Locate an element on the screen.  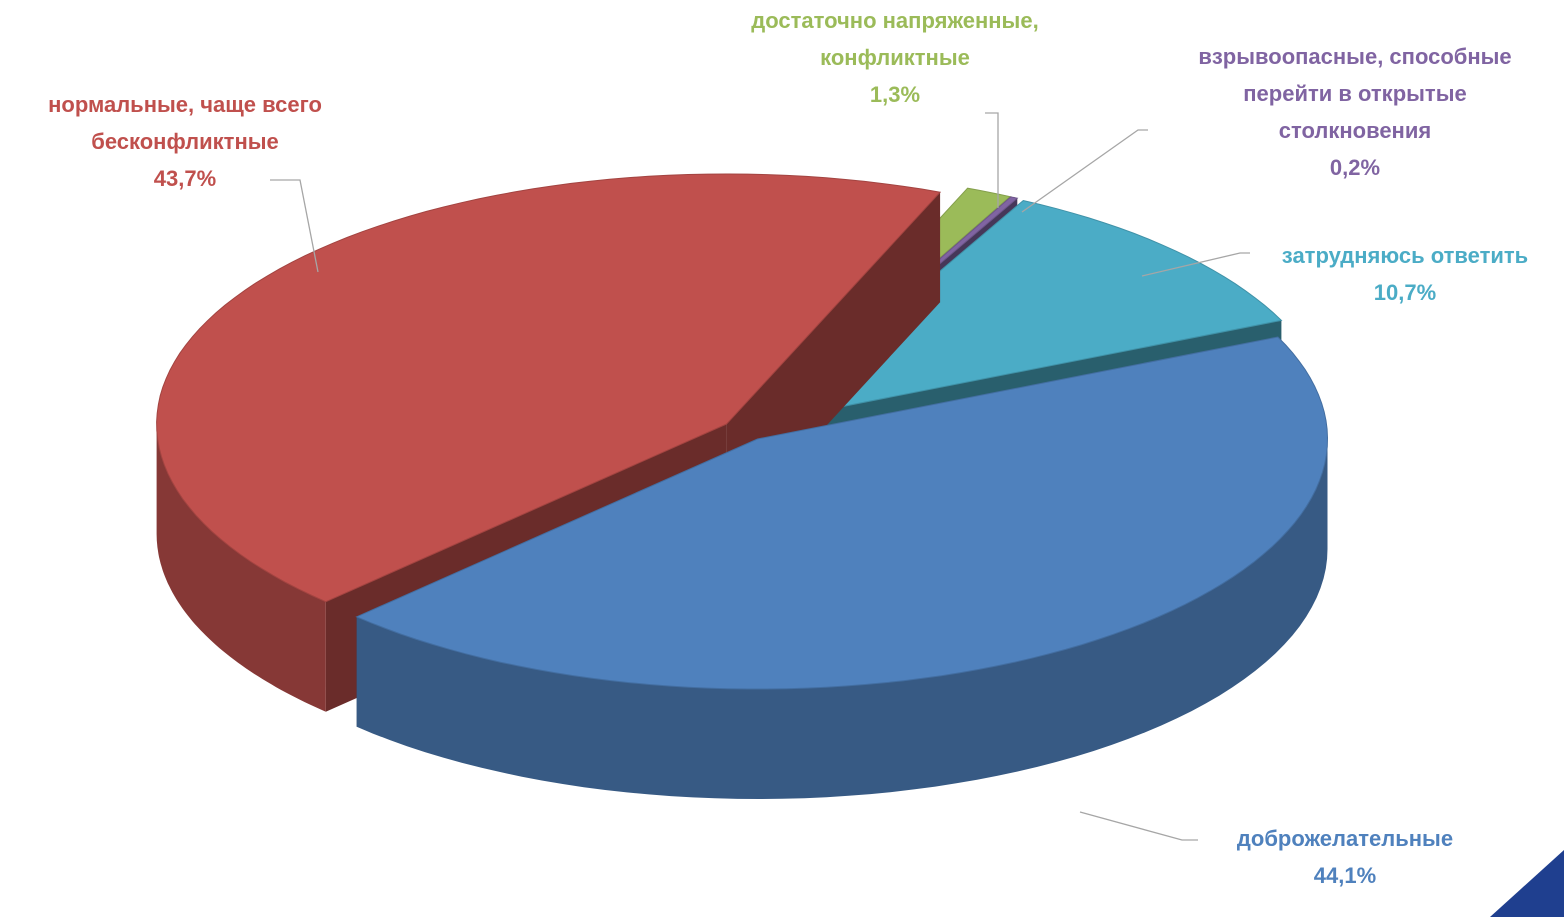
category-label: нормальные, чаще всего бесконфликтные is located at coordinates (185, 123).